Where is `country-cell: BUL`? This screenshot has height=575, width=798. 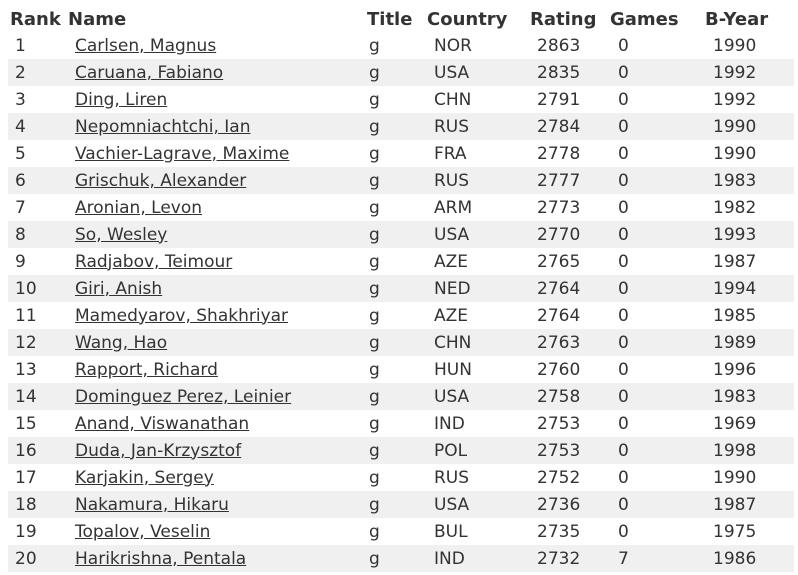 country-cell: BUL is located at coordinates (451, 531).